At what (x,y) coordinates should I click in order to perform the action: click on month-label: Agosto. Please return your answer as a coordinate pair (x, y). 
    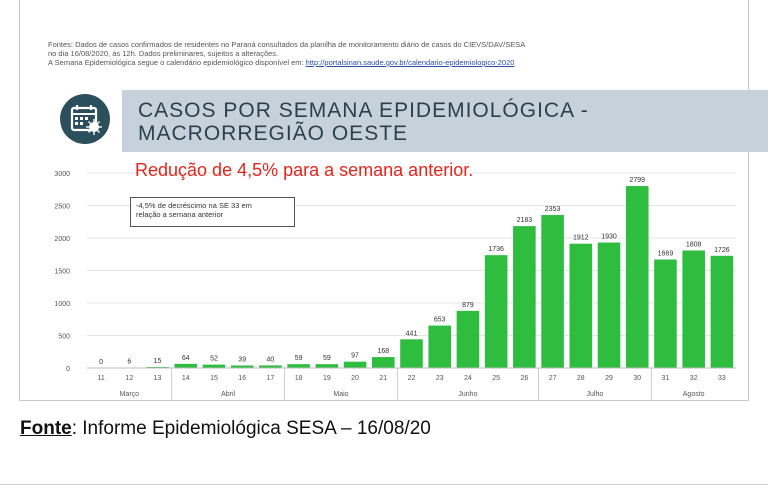
    Looking at the image, I should click on (694, 394).